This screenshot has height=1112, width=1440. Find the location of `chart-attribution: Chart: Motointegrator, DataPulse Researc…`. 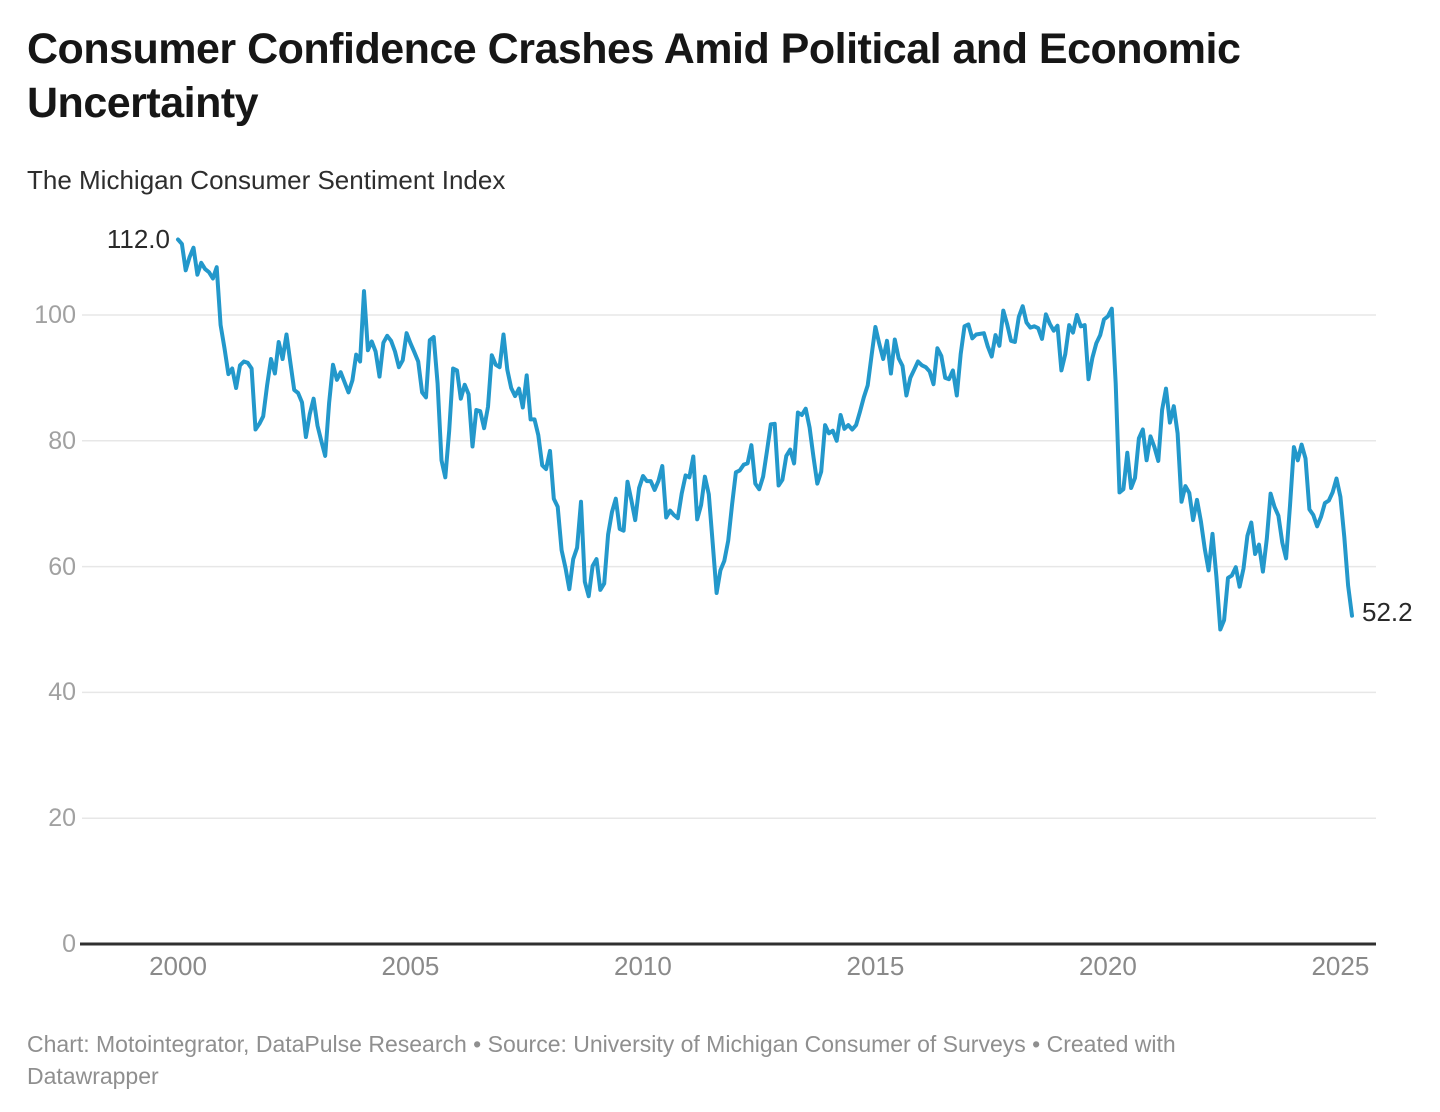

chart-attribution: Chart: Motointegrator, DataPulse Researc… is located at coordinates (637, 1060).